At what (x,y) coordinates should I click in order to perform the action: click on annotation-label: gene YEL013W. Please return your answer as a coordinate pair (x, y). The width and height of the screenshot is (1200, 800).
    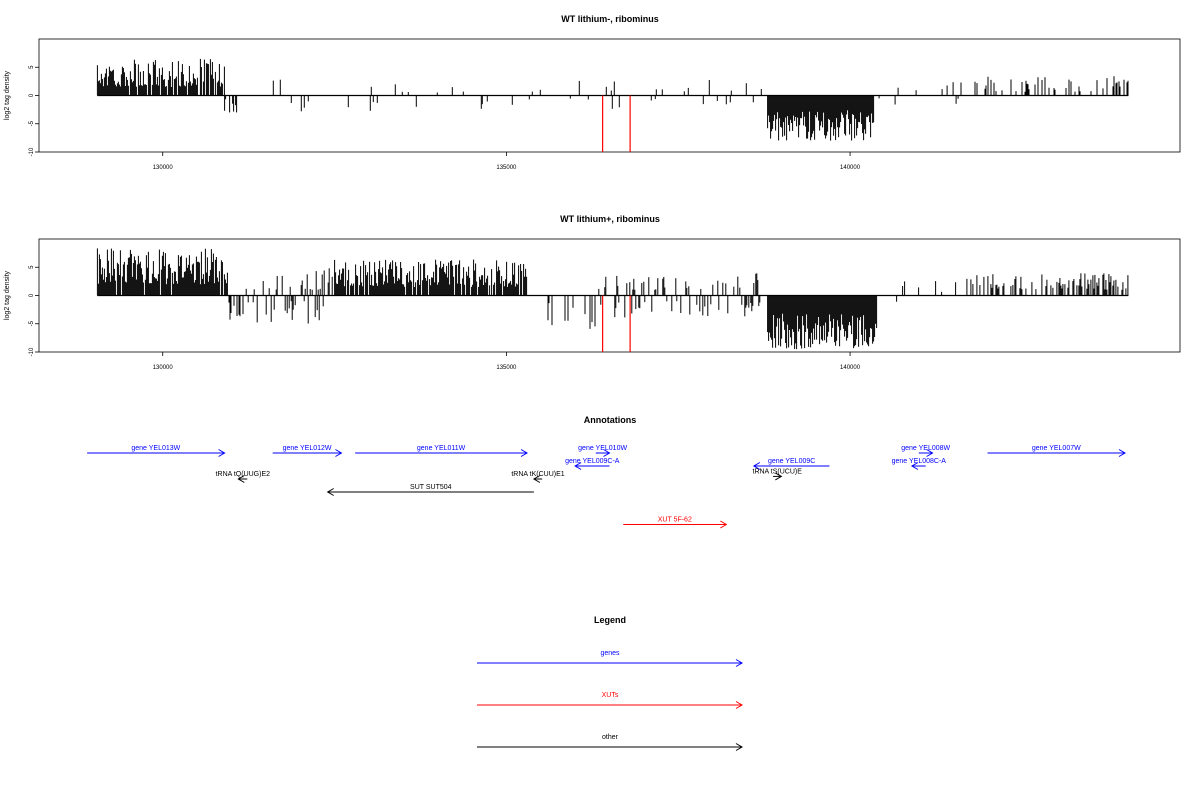
    Looking at the image, I should click on (155, 448).